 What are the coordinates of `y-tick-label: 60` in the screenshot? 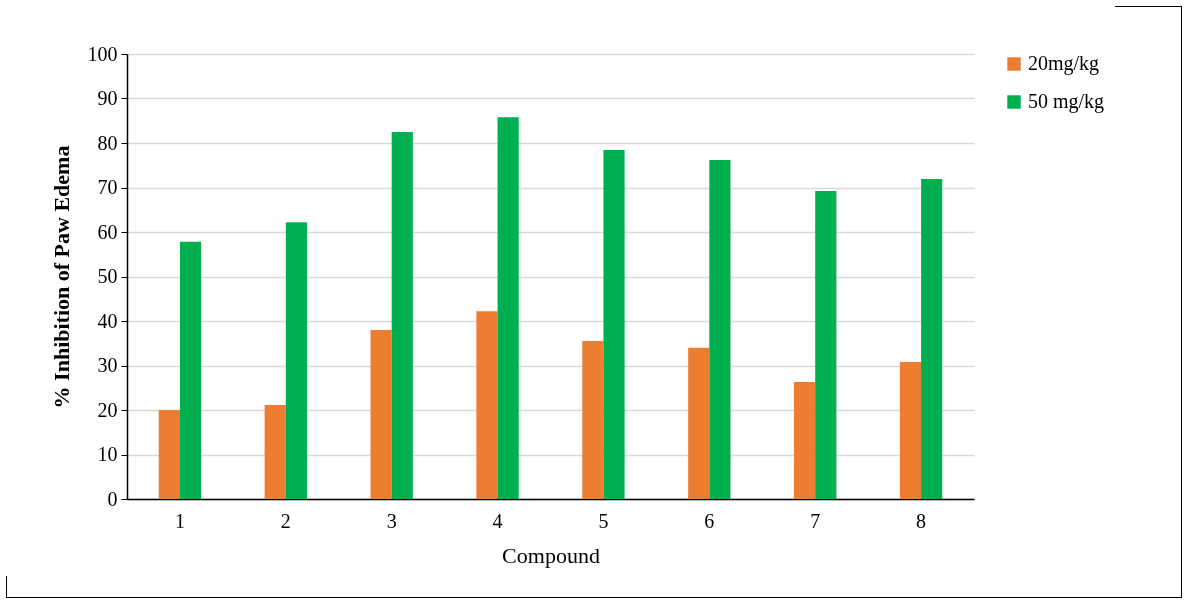 It's located at (107, 231).